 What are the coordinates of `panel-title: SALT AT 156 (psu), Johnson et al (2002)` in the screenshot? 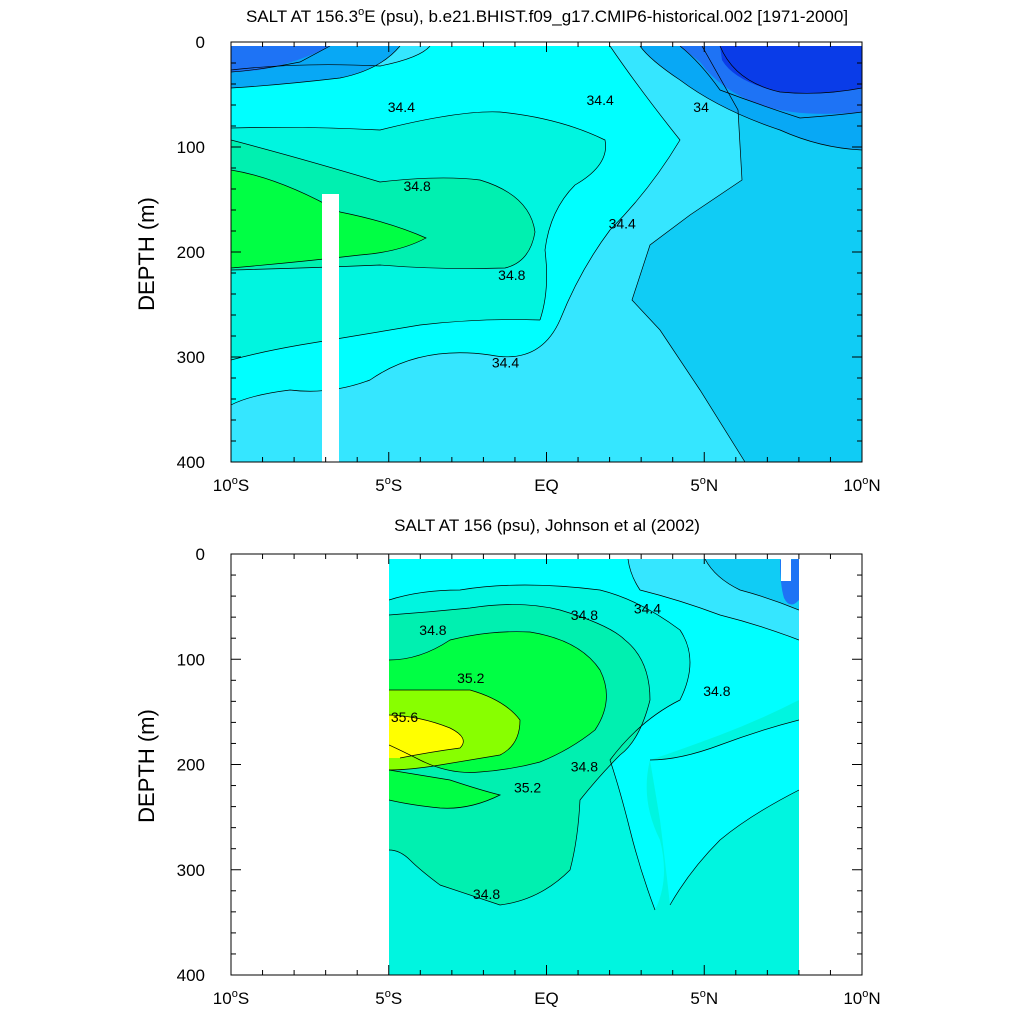 It's located at (547, 525).